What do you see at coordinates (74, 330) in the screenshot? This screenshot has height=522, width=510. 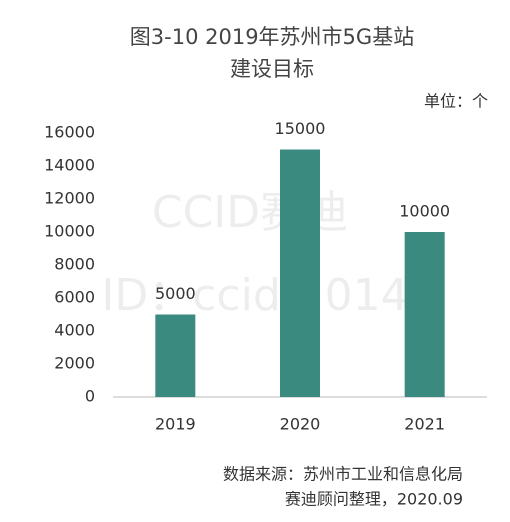 I see `y-tick-label: 4000` at bounding box center [74, 330].